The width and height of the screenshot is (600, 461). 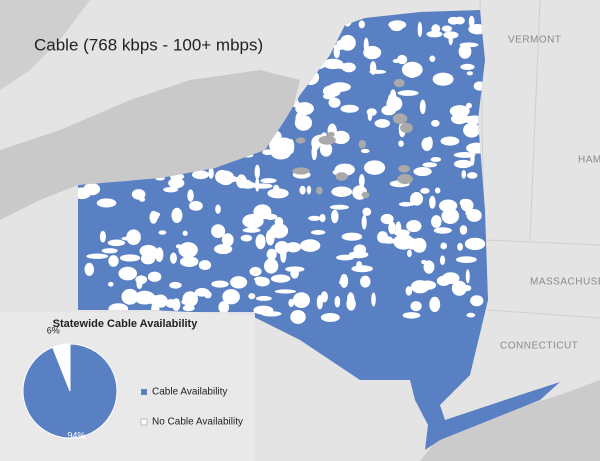 What do you see at coordinates (565, 282) in the screenshot?
I see `state-label: MASSACHUSE` at bounding box center [565, 282].